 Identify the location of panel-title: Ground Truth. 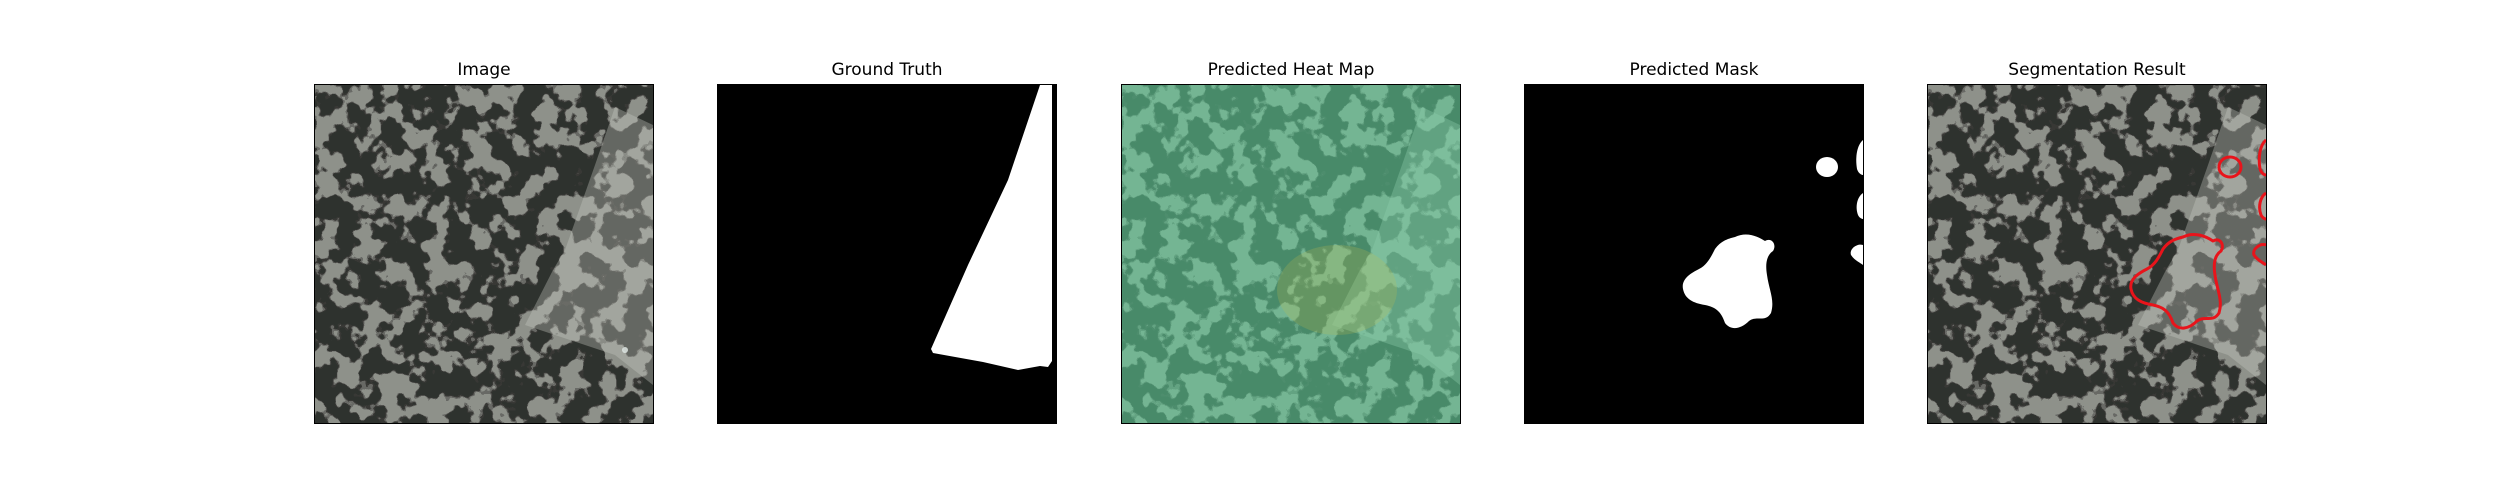
(887, 70).